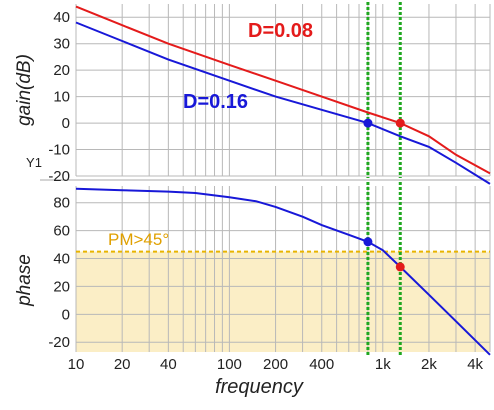 Image resolution: width=494 pixels, height=410 pixels. What do you see at coordinates (61, 97) in the screenshot?
I see `gain-y-tick-label: 10` at bounding box center [61, 97].